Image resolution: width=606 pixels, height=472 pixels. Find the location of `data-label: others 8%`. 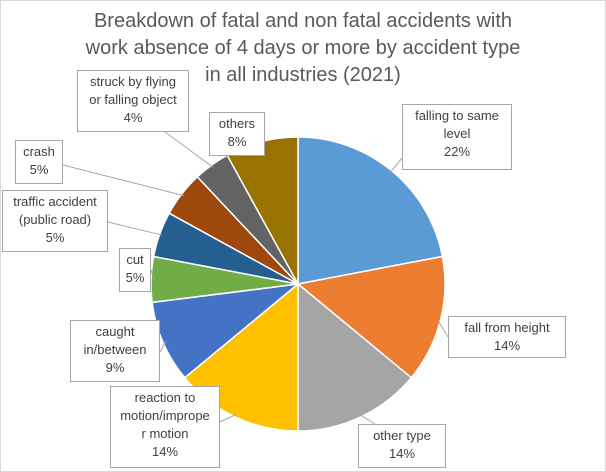

data-label: others 8% is located at coordinates (237, 134).